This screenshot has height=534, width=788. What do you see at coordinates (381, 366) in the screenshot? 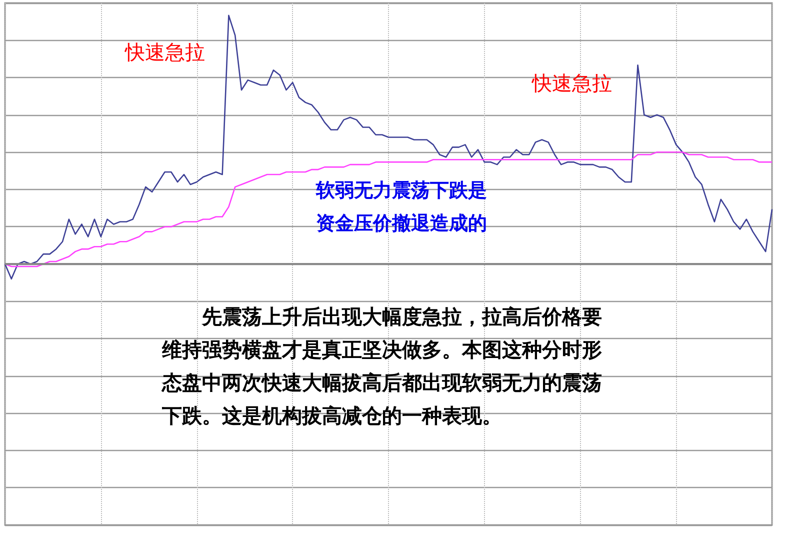
I see `text: 先震荡上升后出现大幅度急拉，拉高后价格要维持强势横盘才是真正坚决做多。本图这种分时形态盘中两次快速大幅拔高后都出现软弱无力的震荡下跌。这是机构拔高减仓的一种表现。` at bounding box center [381, 366].